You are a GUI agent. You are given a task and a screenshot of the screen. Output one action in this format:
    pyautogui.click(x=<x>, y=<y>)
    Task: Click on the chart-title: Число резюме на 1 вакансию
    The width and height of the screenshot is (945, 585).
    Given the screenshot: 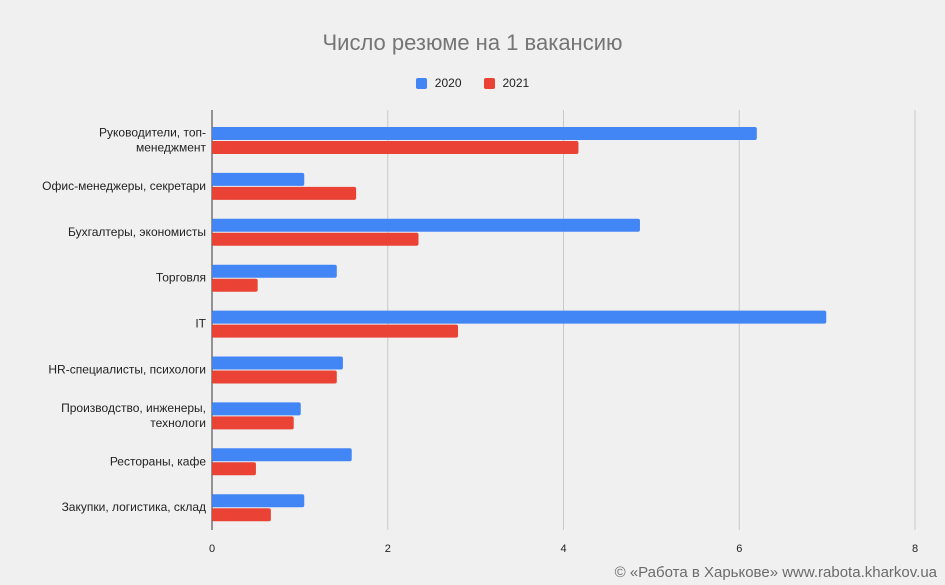 What is the action you would take?
    pyautogui.click(x=472, y=42)
    